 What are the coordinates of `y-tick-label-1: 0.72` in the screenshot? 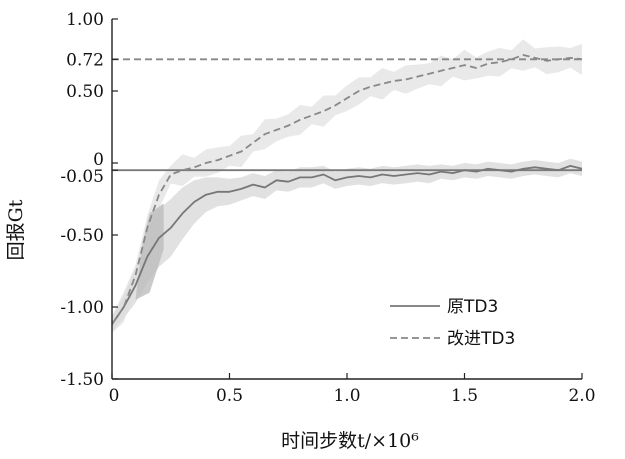 It's located at (85, 60).